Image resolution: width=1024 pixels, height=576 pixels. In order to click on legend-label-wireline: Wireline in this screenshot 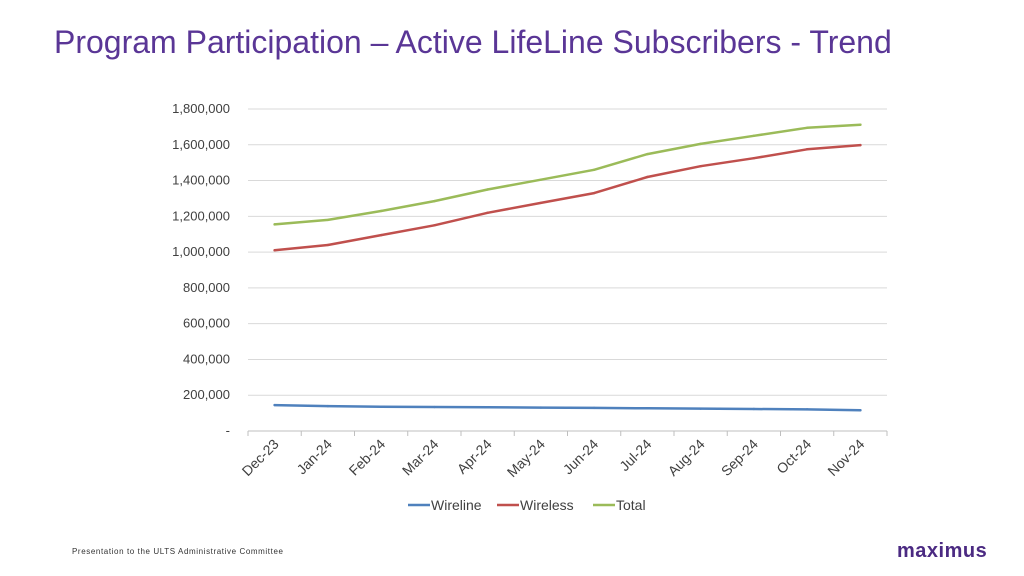, I will do `click(456, 505)`.